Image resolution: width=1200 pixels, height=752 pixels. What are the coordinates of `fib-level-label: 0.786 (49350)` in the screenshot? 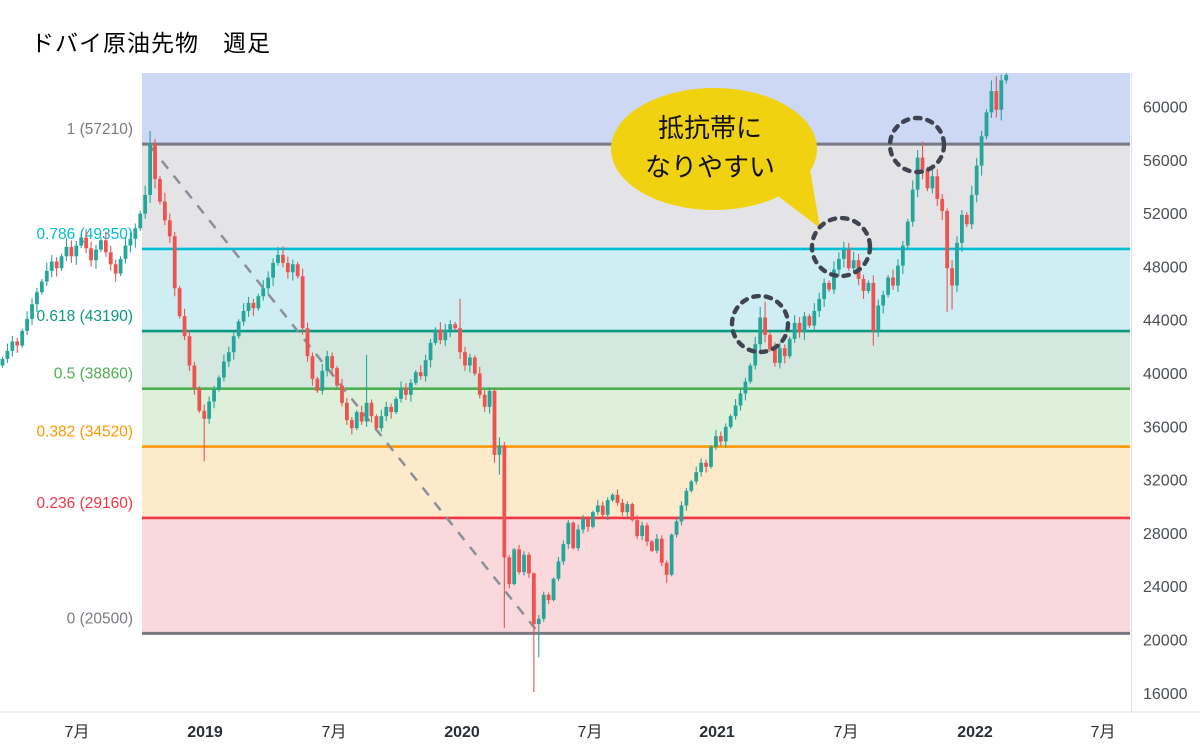 It's located at (84, 234).